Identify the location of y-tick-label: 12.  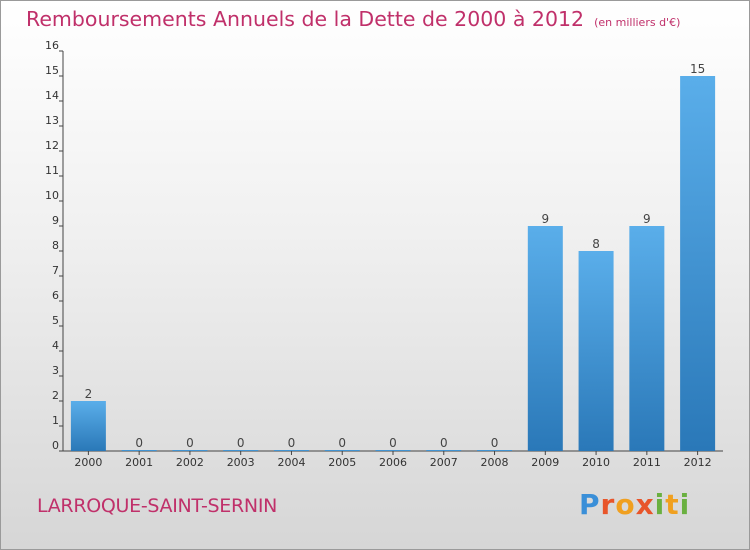
(52, 145).